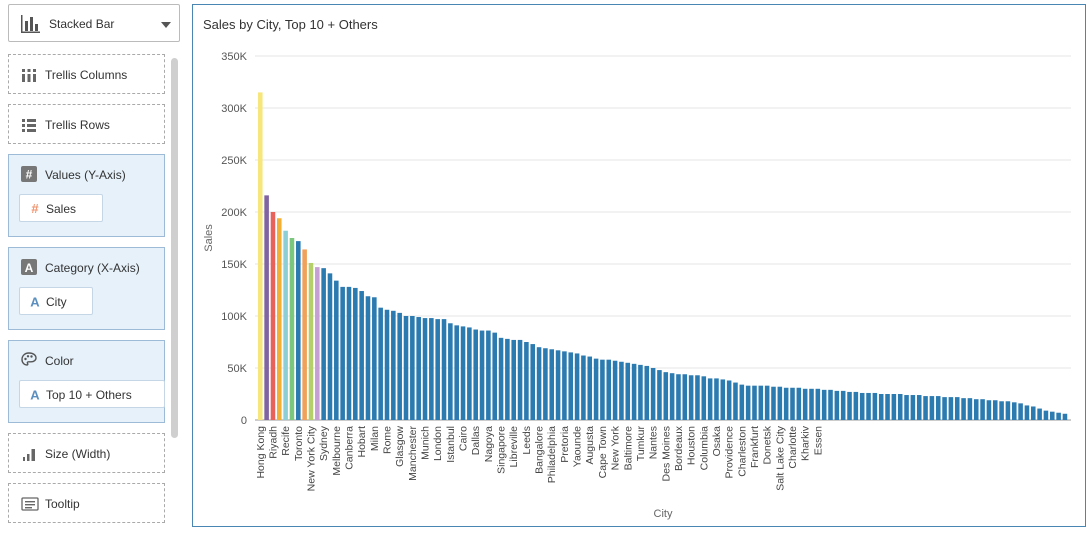 The height and width of the screenshot is (533, 1090). Describe the element at coordinates (89, 395) in the screenshot. I see `top10-others-chip-label: Top 10 + Others` at that location.